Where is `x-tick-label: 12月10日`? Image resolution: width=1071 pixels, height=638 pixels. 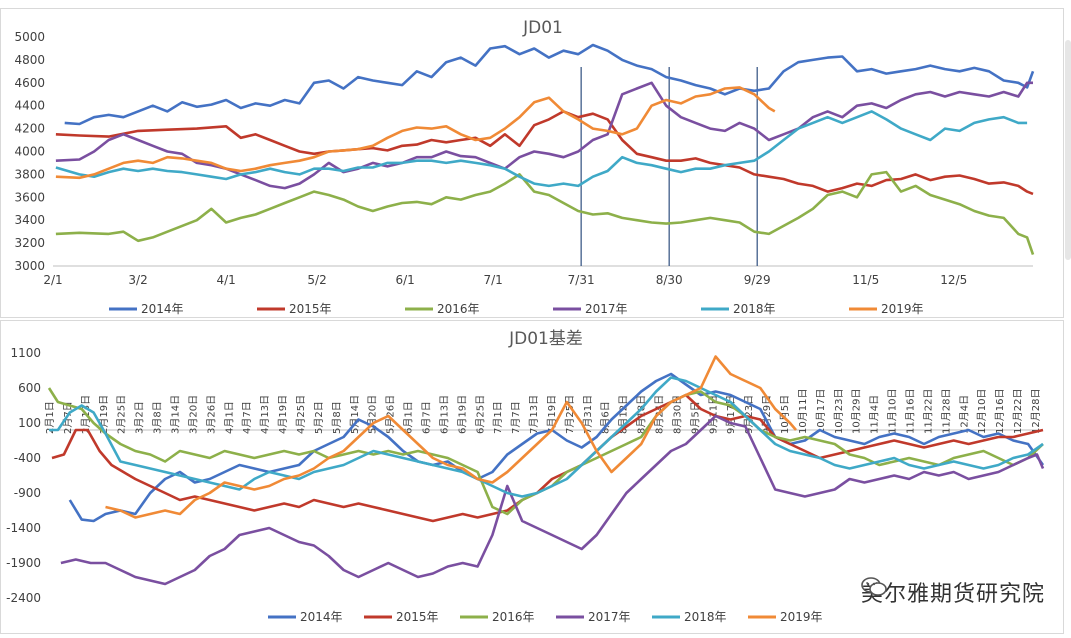 x-tick-label: 12月10日 is located at coordinates (982, 411).